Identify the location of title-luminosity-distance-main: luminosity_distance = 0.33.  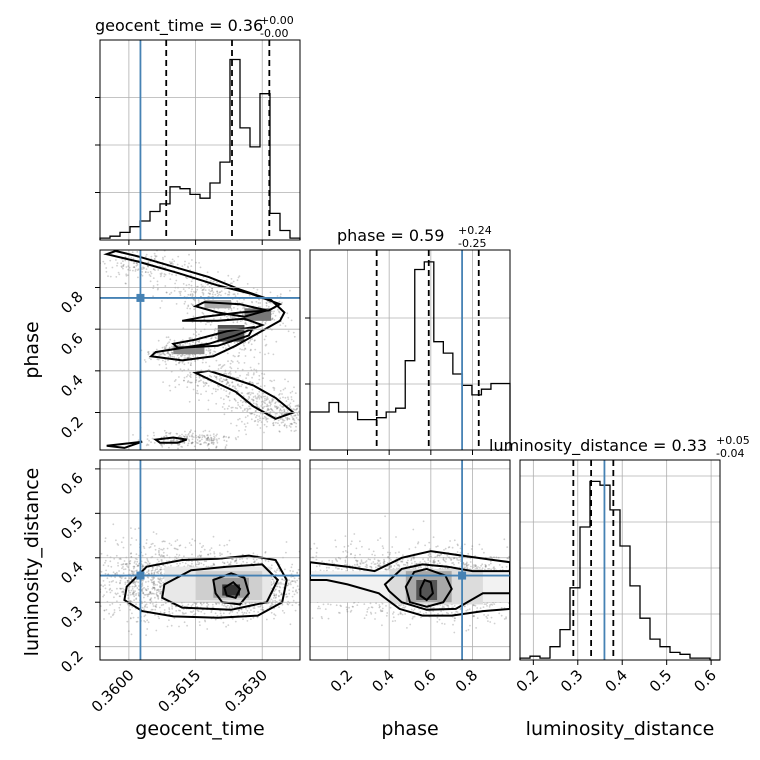
(598, 446).